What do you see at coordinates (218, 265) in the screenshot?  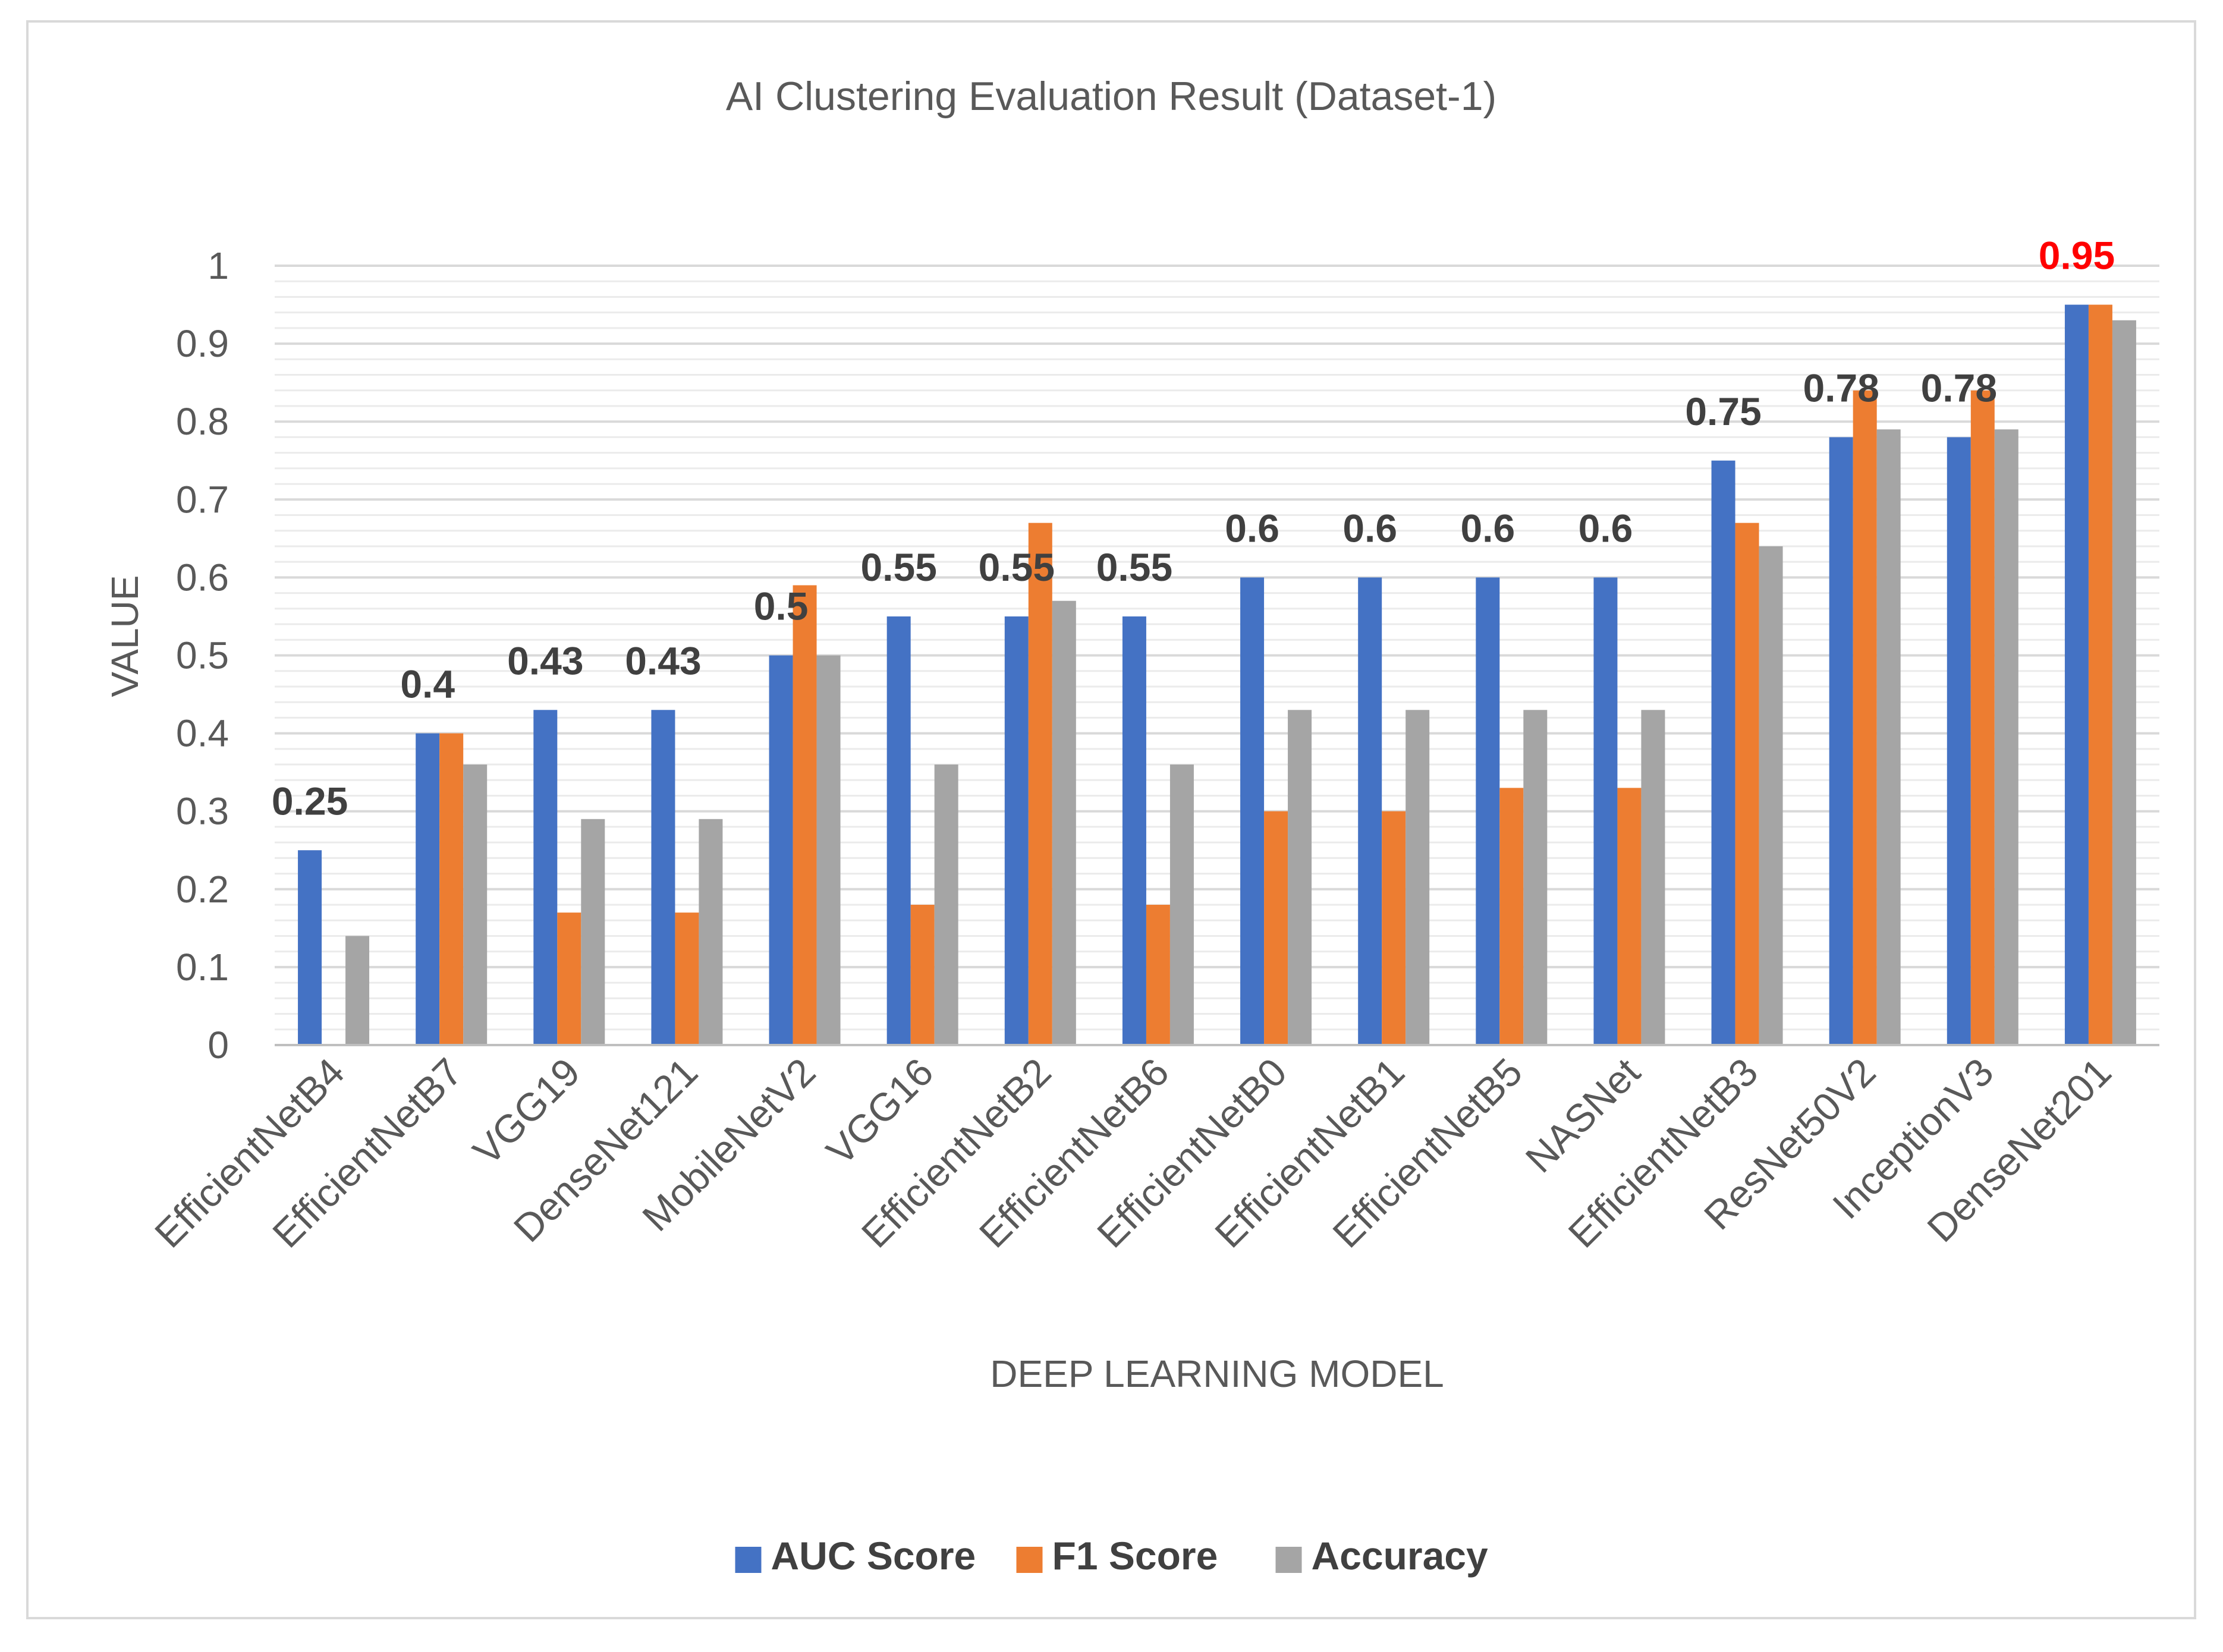 I see `y-tick-label: 1` at bounding box center [218, 265].